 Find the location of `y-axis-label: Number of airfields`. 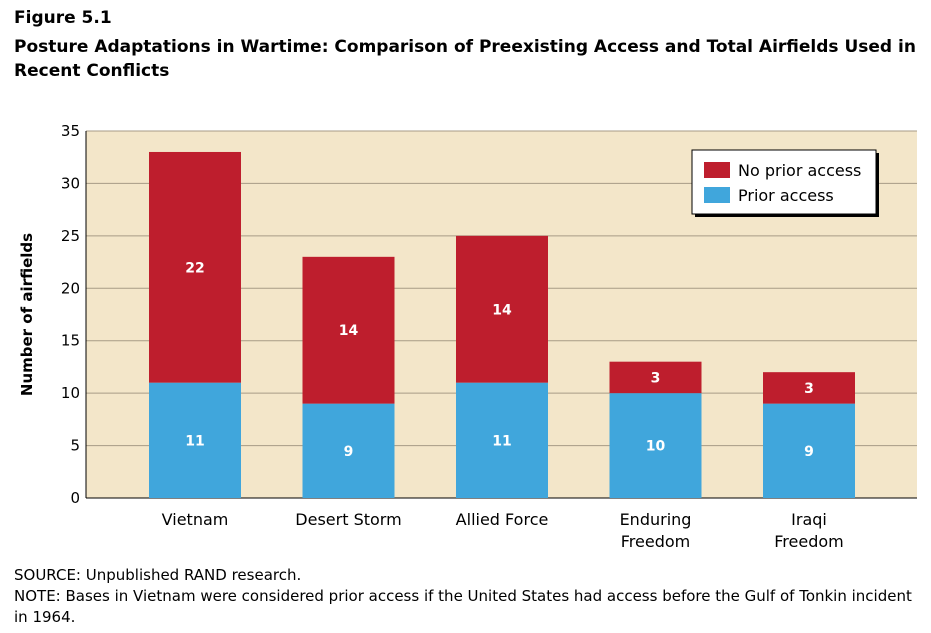

y-axis-label: Number of airfields is located at coordinates (27, 314).